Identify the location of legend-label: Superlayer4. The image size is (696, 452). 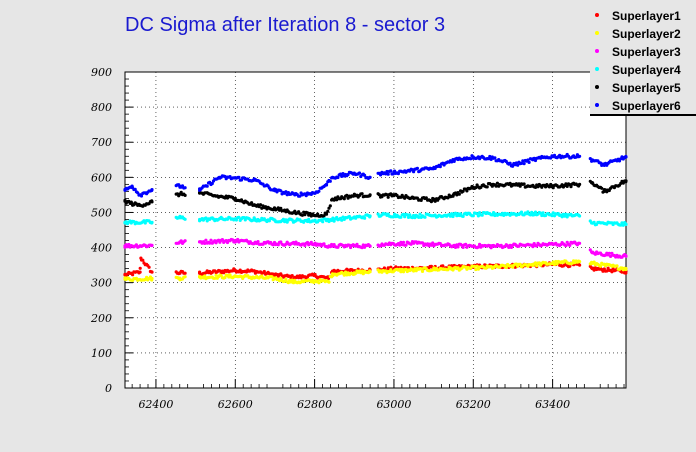
(646, 70).